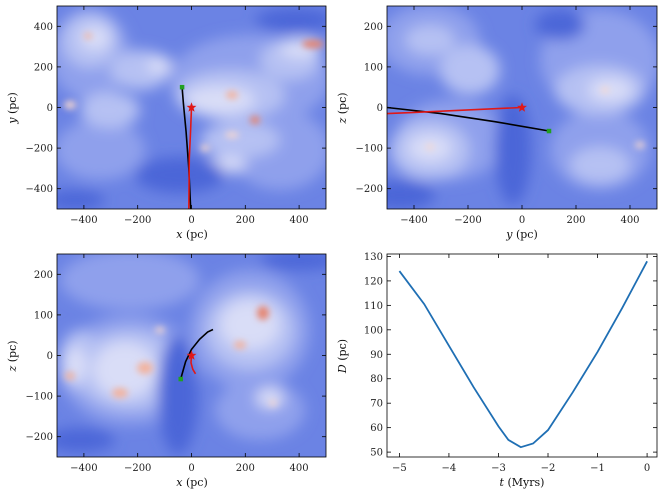 Image resolution: width=665 pixels, height=495 pixels. I want to click on y-tick-label: 110, so click(373, 306).